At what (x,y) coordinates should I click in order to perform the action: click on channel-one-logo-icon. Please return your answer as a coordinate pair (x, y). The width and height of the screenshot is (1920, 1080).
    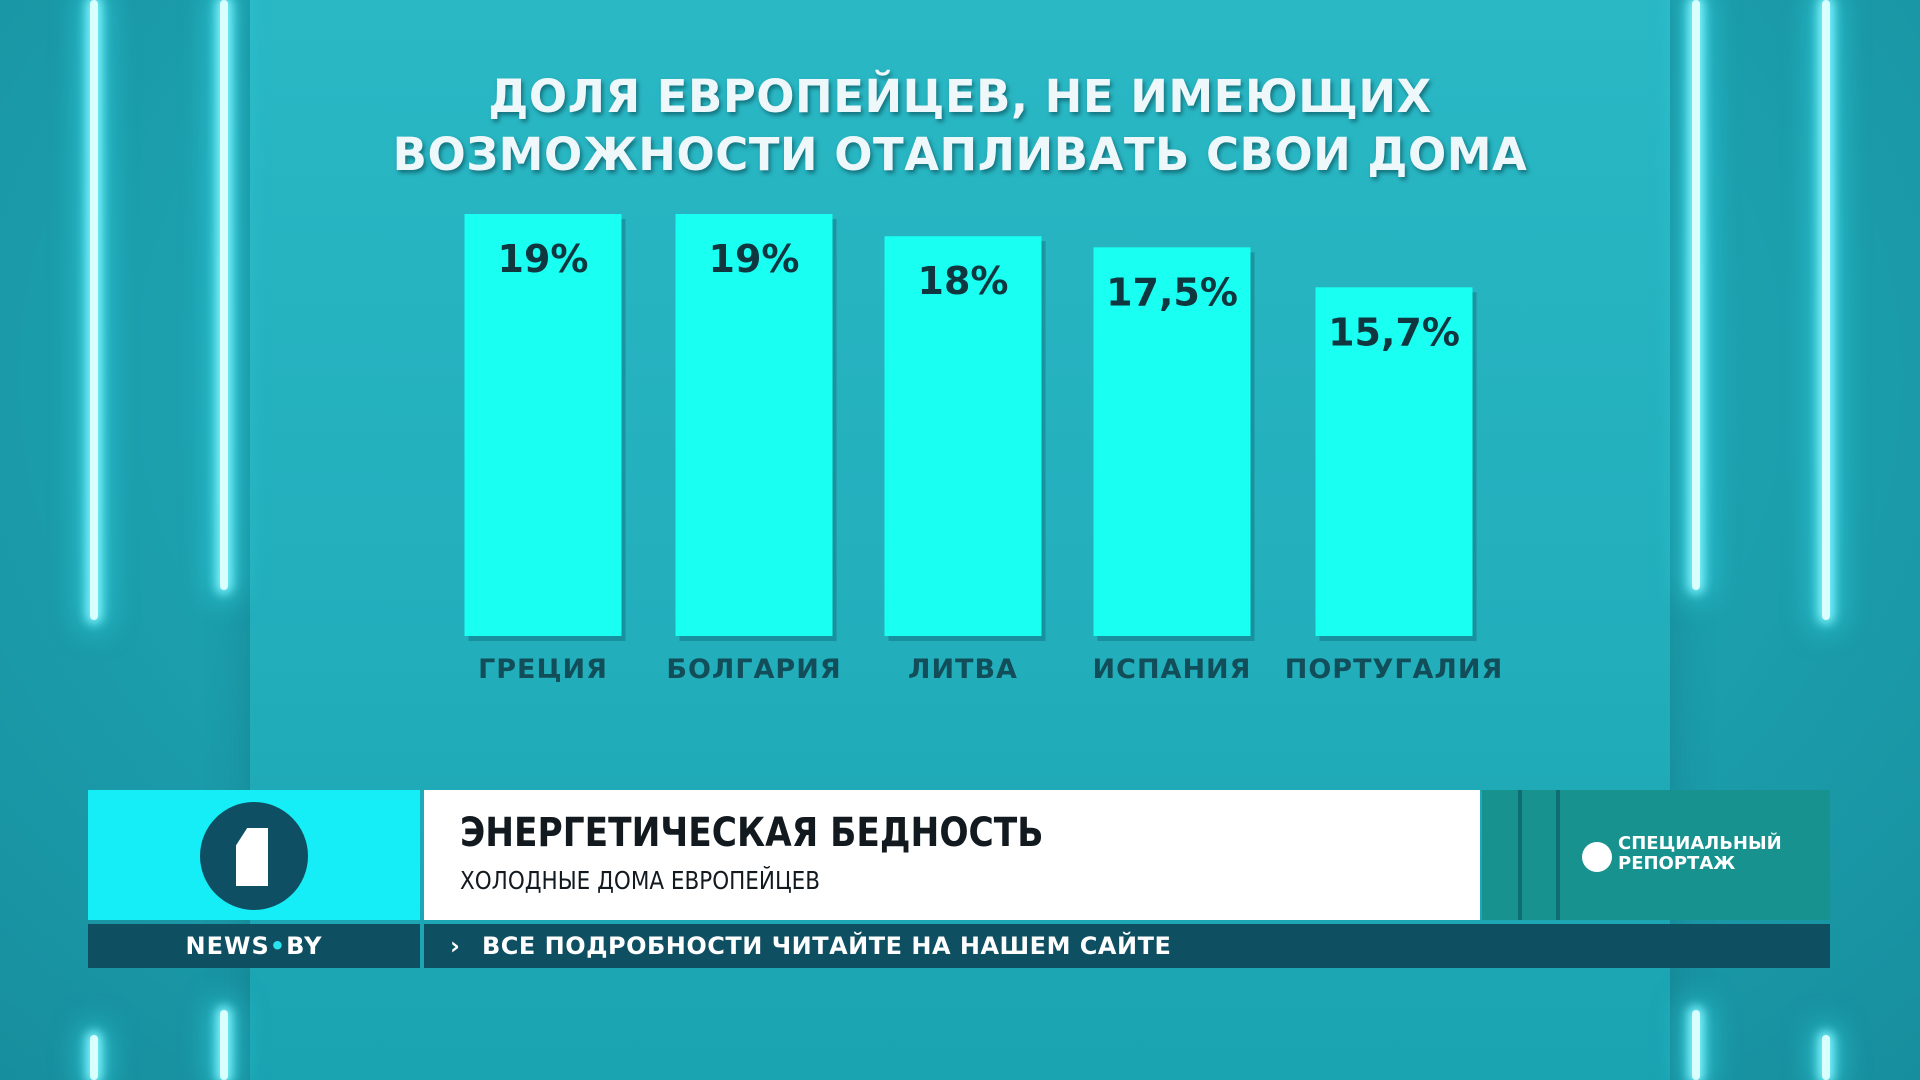
    Looking at the image, I should click on (254, 856).